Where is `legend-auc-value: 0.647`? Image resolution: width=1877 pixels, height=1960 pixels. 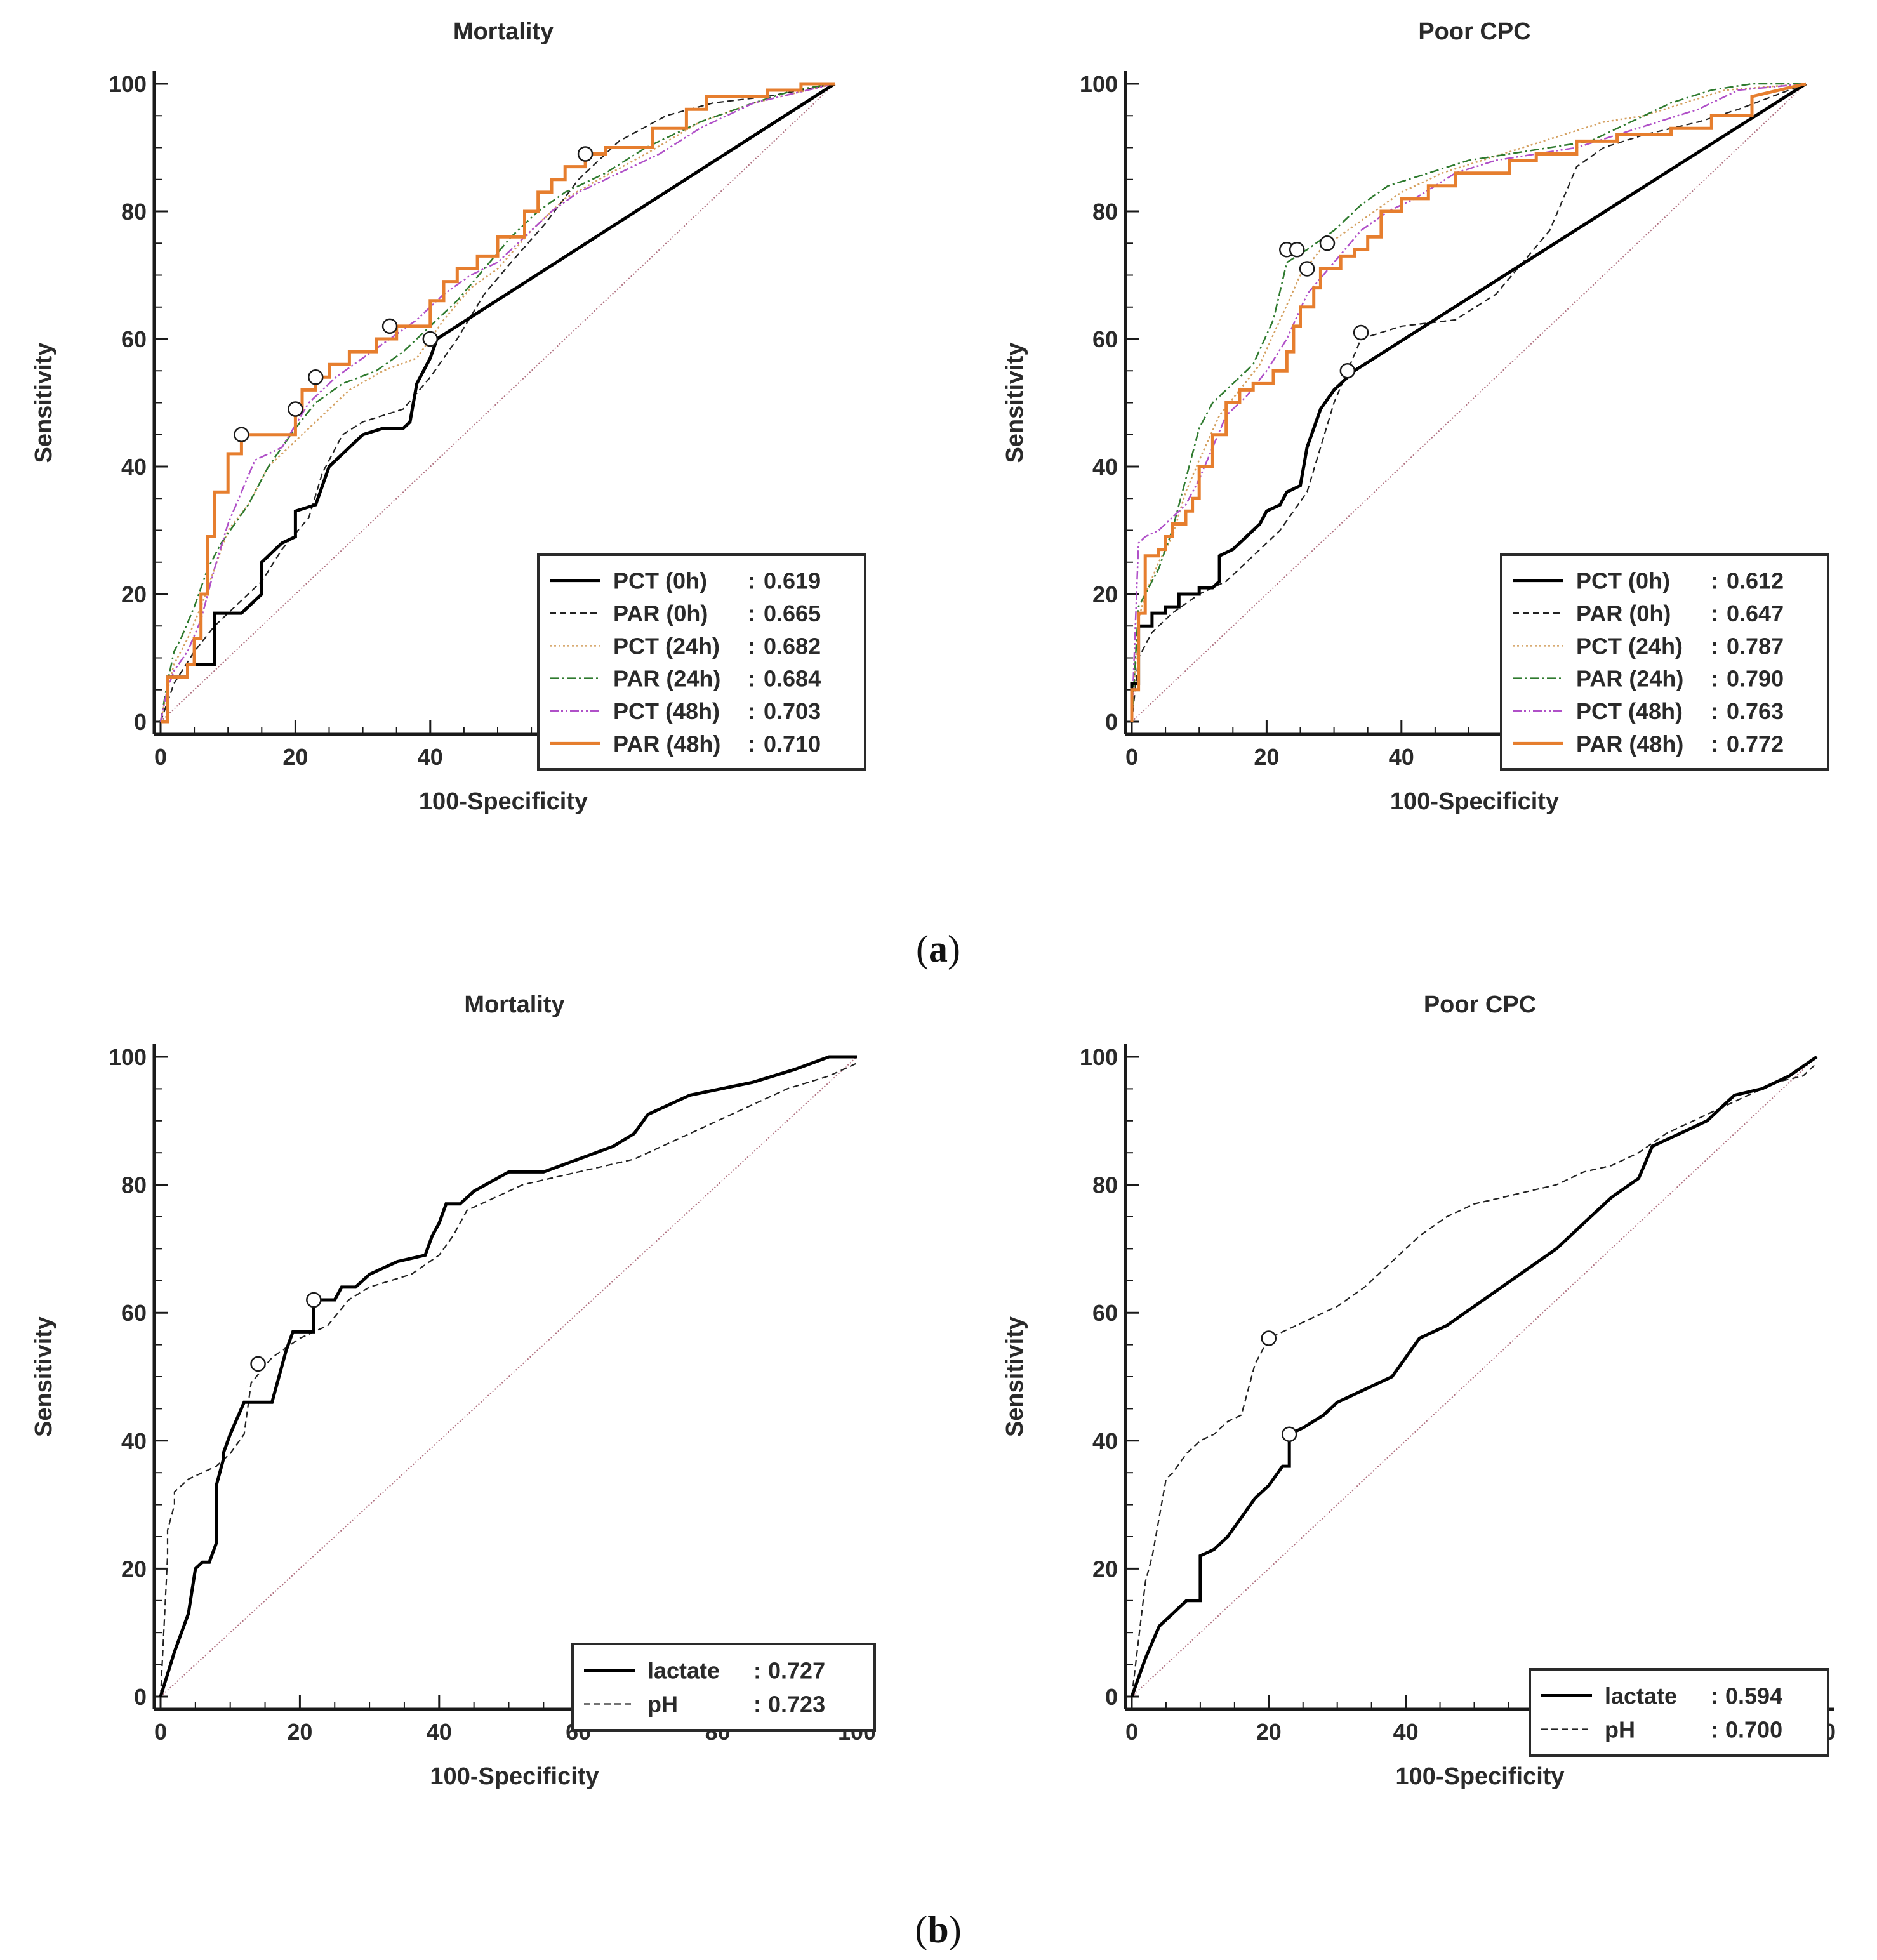
legend-auc-value: 0.647 is located at coordinates (1755, 613).